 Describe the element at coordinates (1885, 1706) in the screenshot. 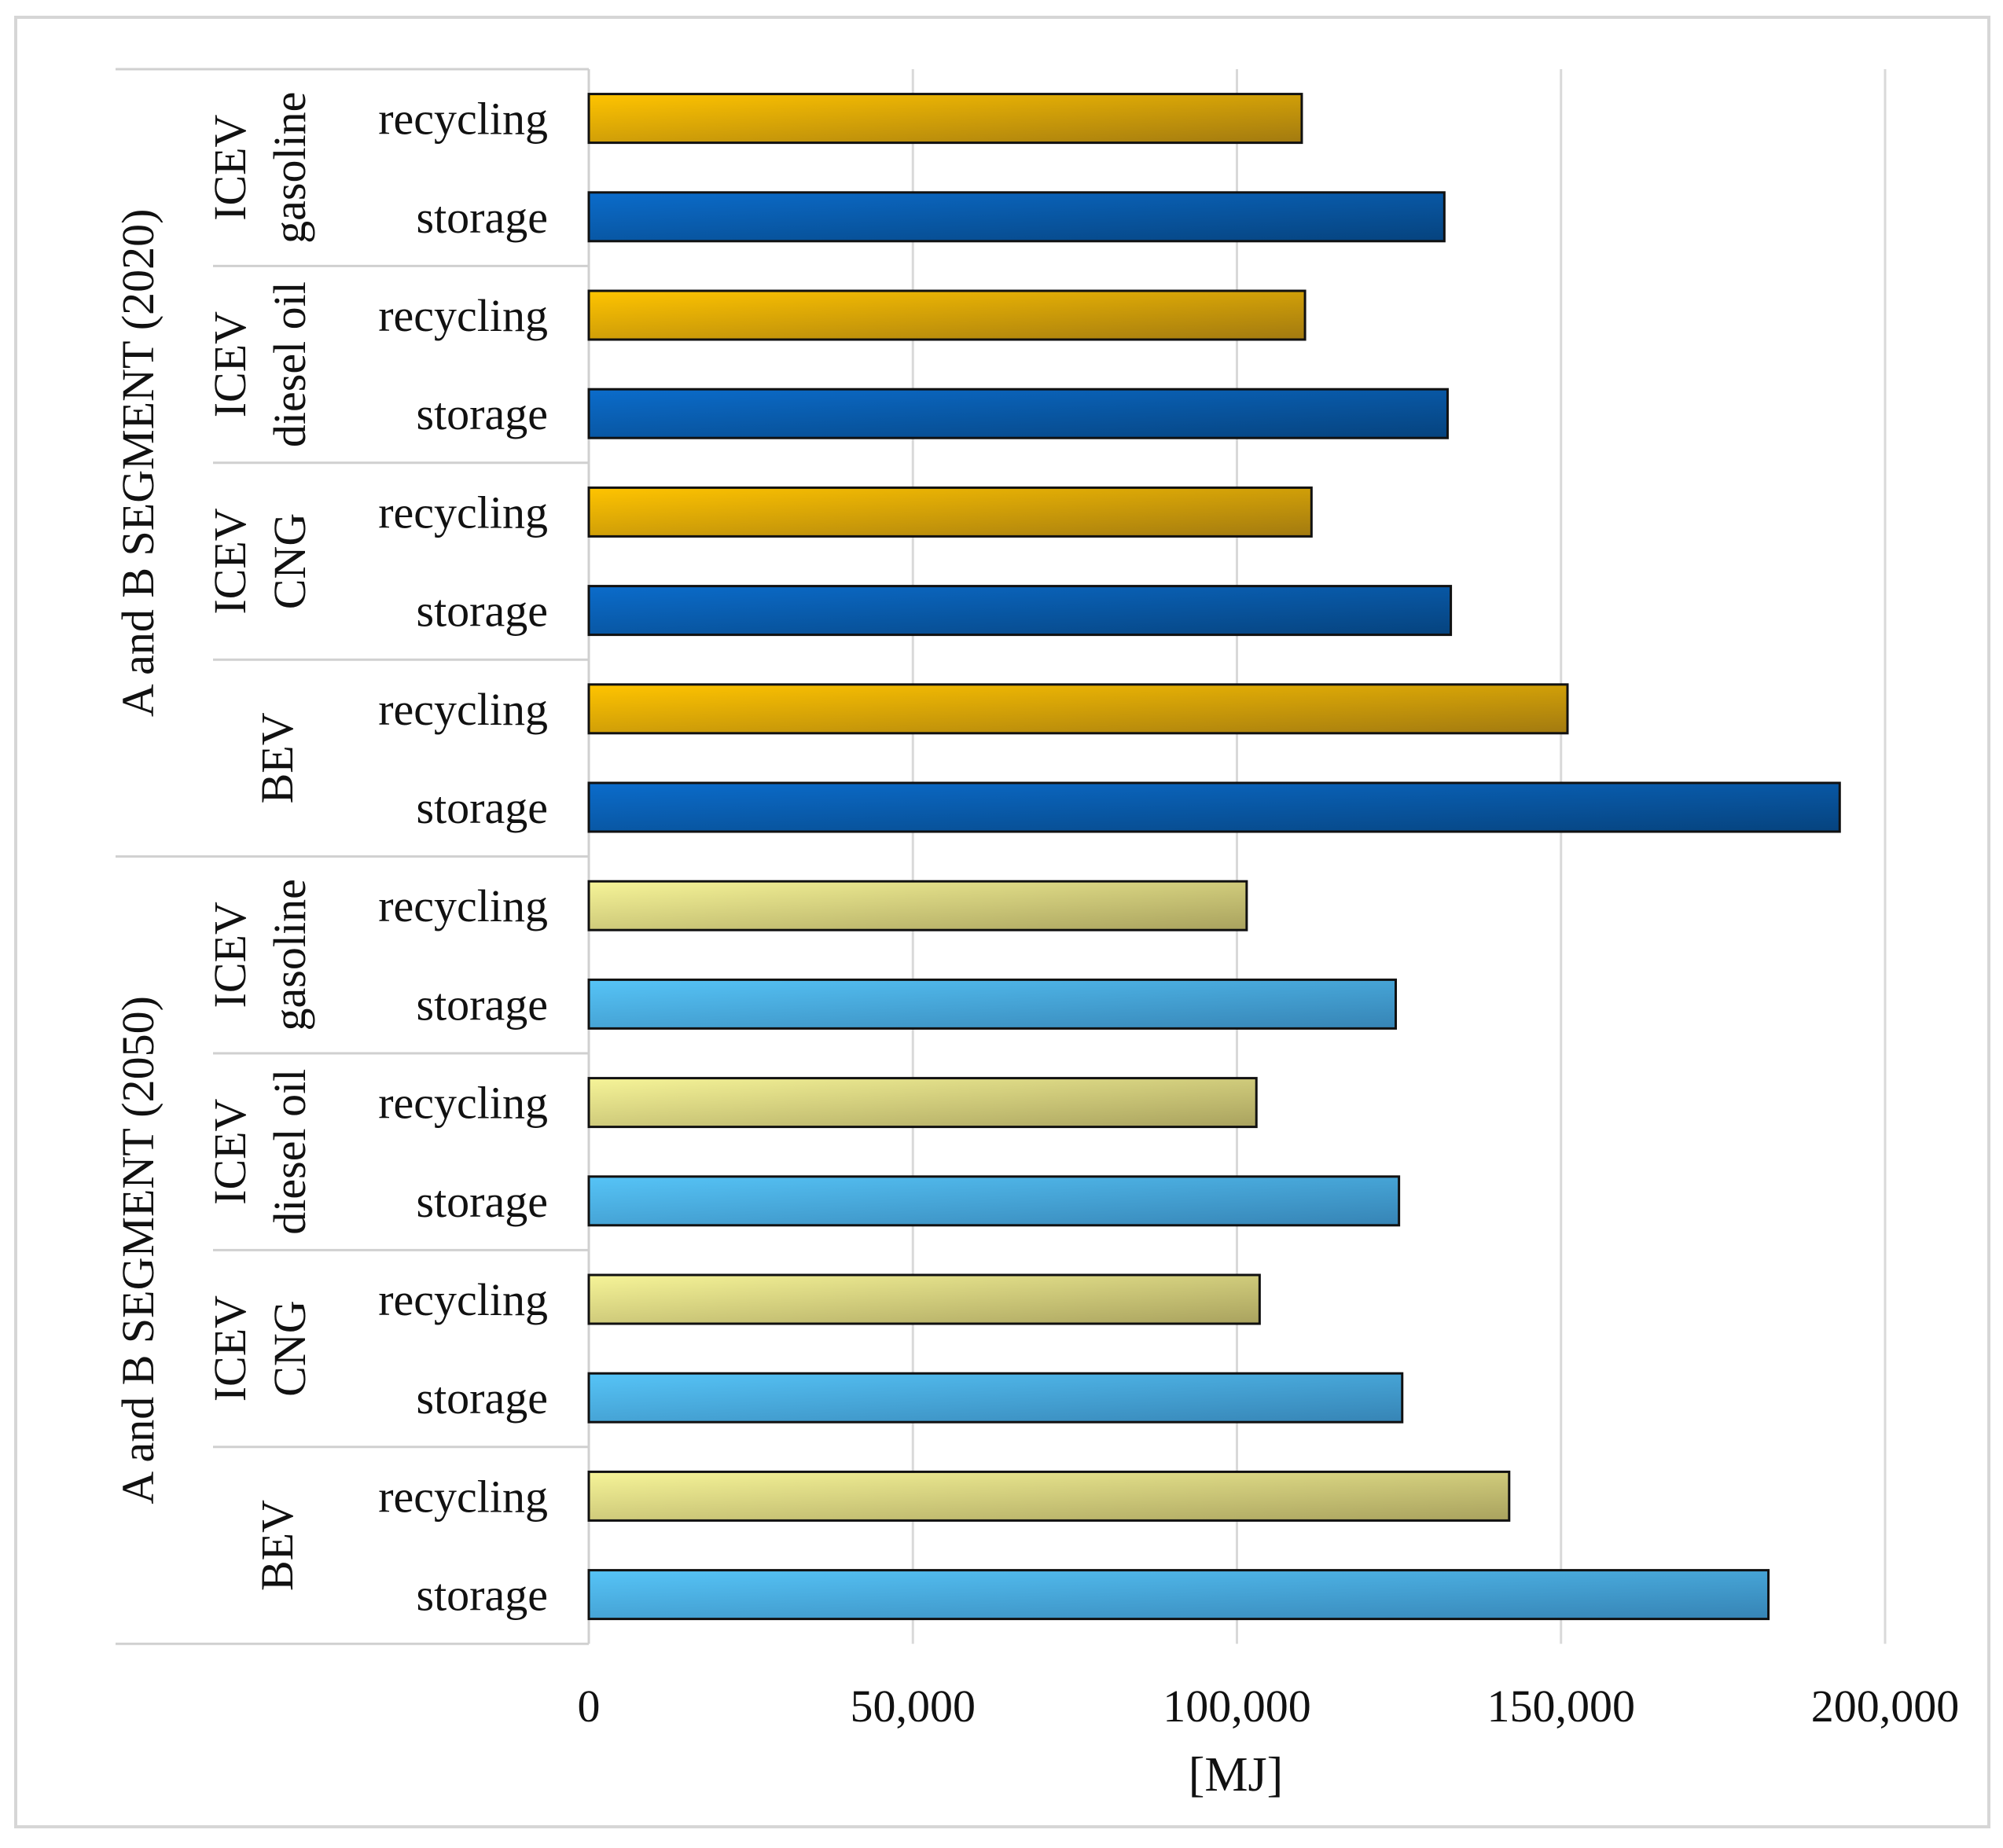

I see `x-tick-label: 200,000` at that location.